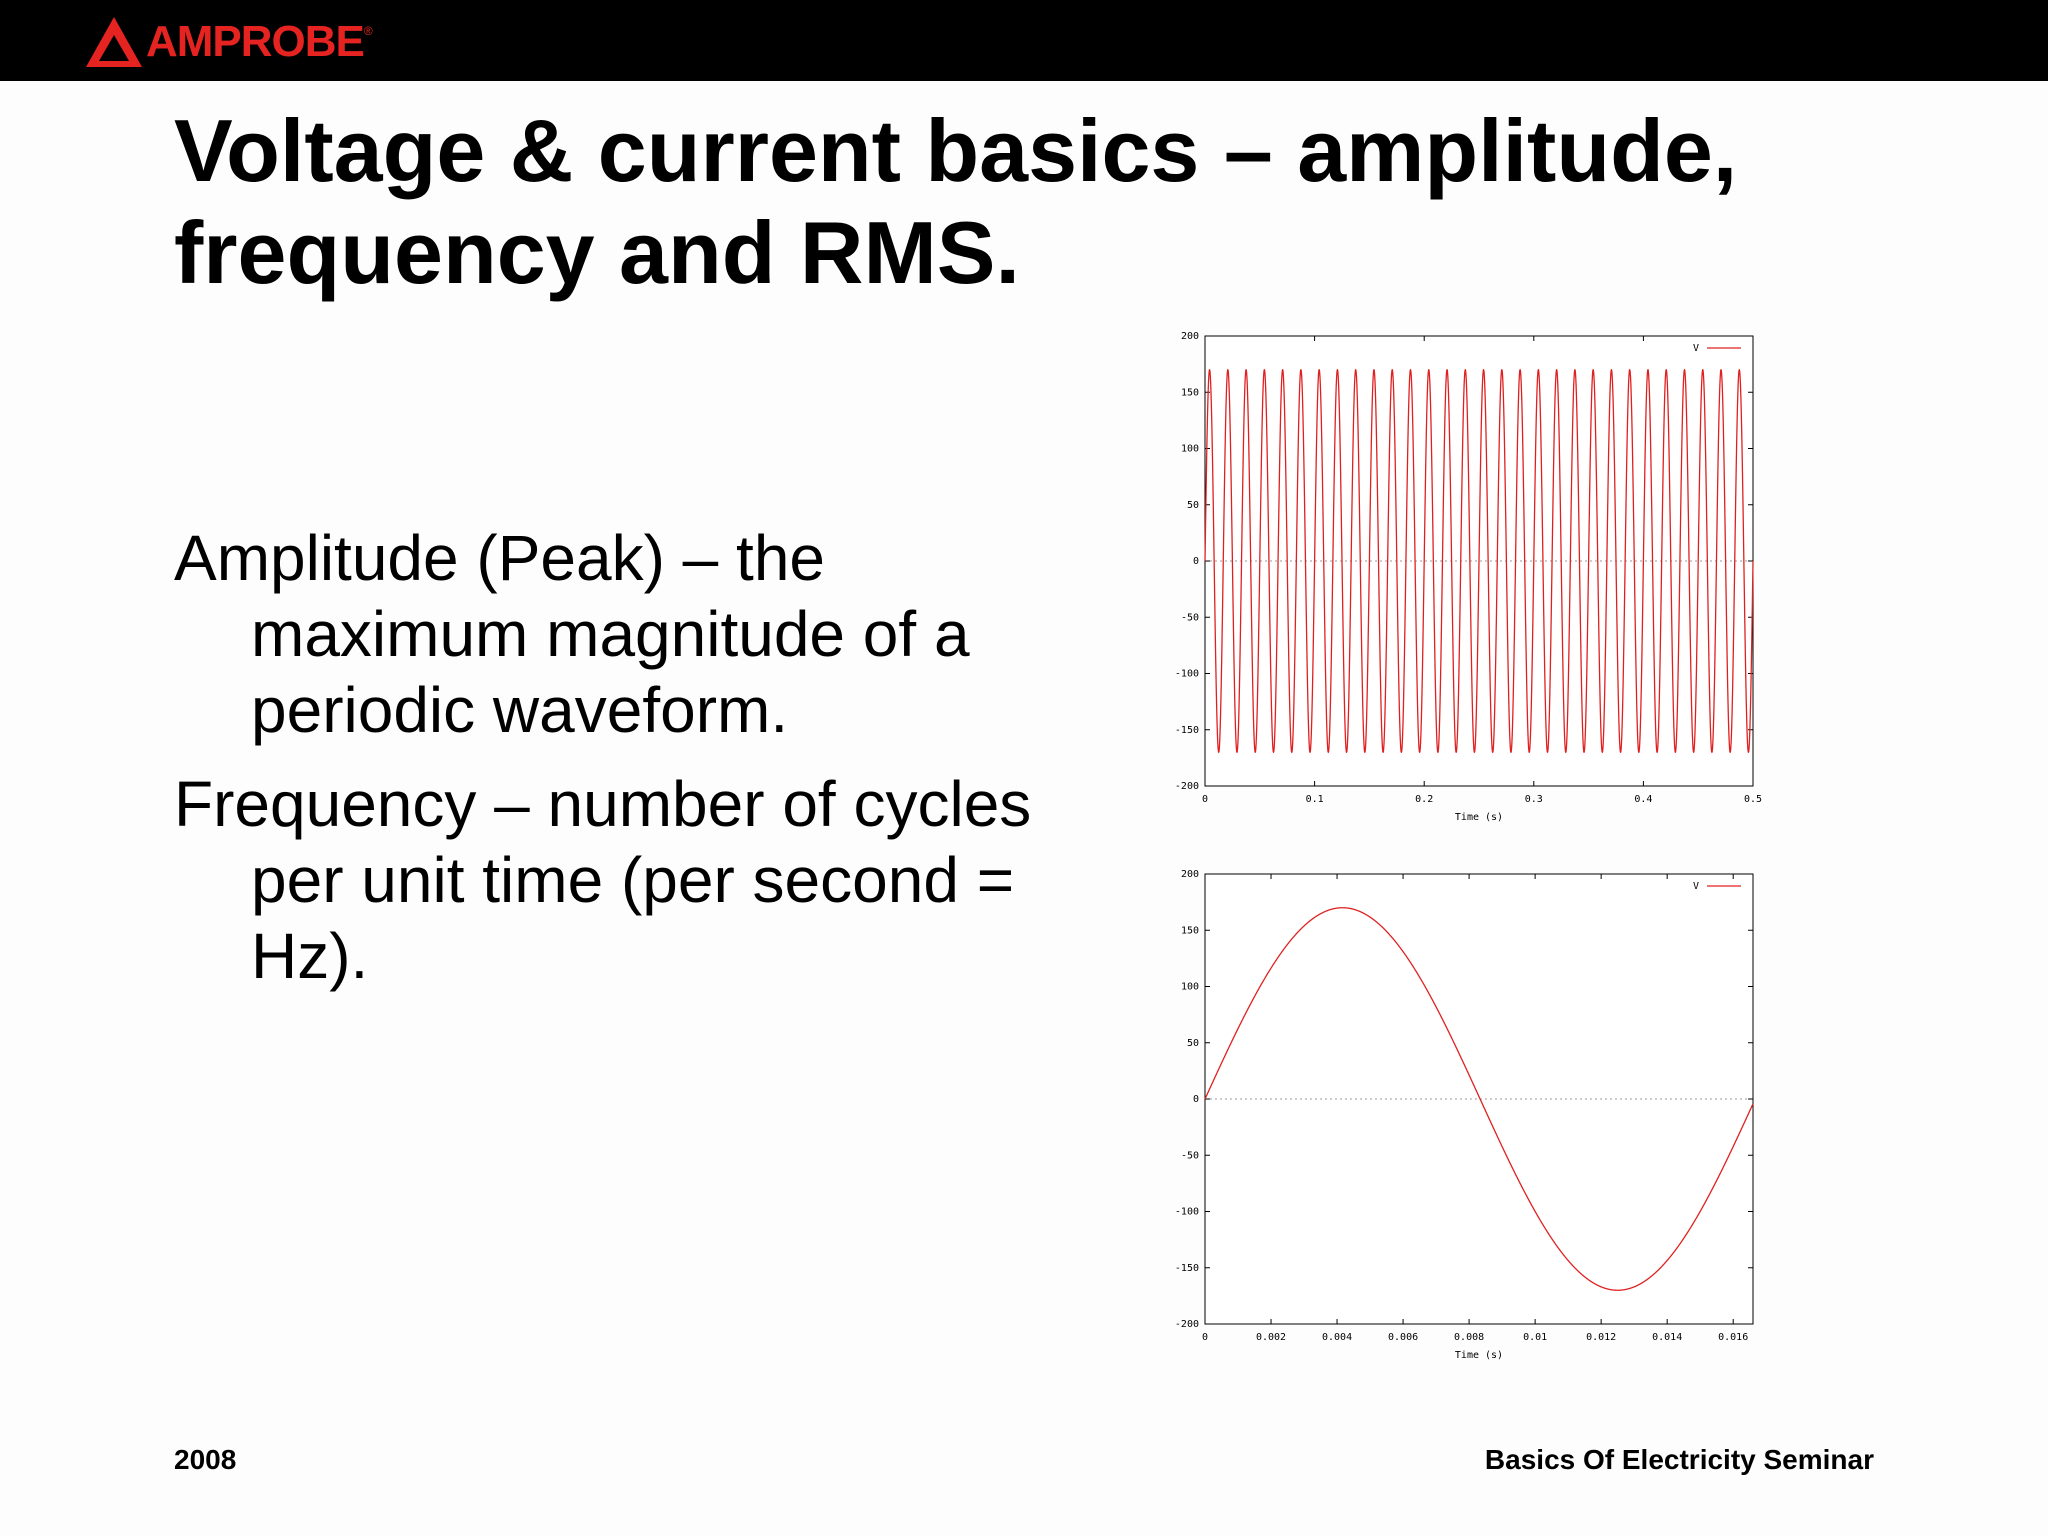 Image resolution: width=2048 pixels, height=1536 pixels. I want to click on x-tick-label: 0.016, so click(1733, 1337).